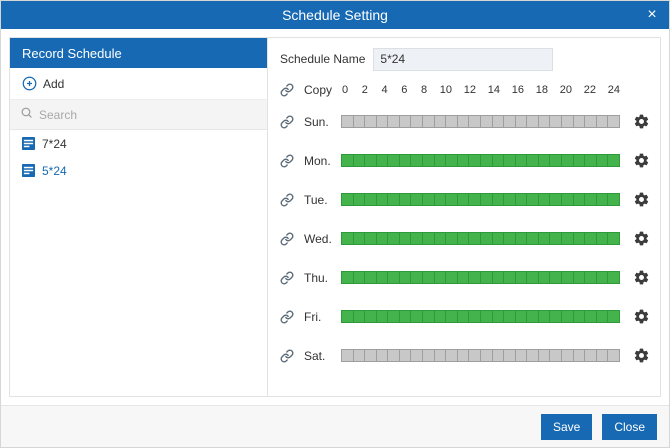 The width and height of the screenshot is (670, 448). I want to click on time-scale-tick: 14, so click(493, 90).